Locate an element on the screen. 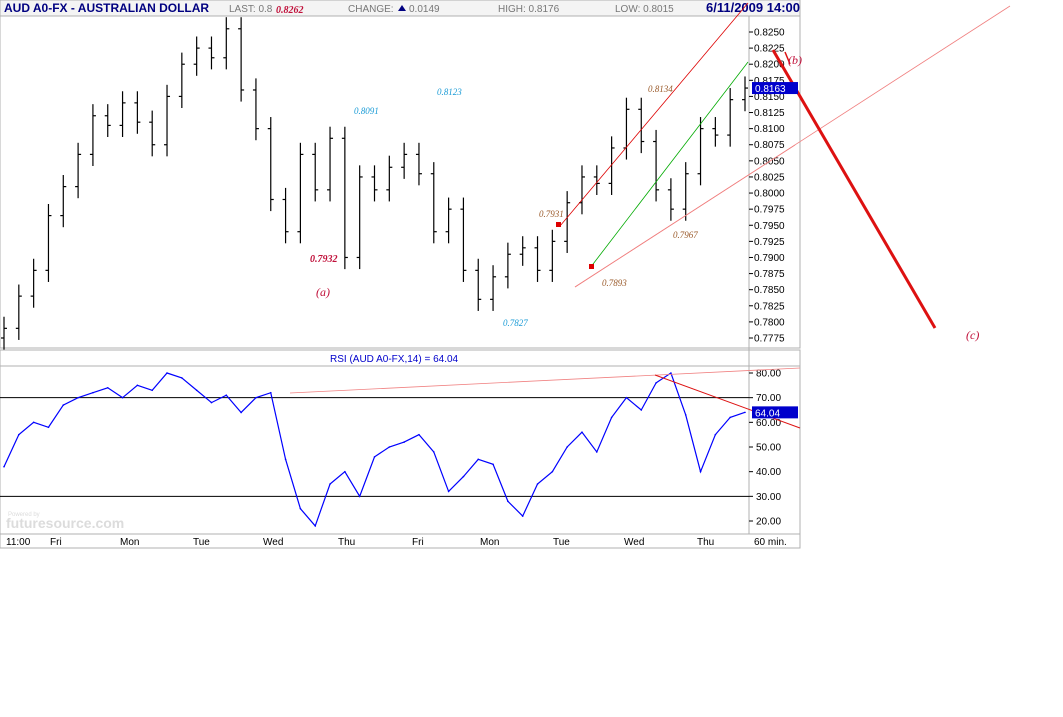 The height and width of the screenshot is (717, 1063). price-annotation: 0.7931 is located at coordinates (551, 214).